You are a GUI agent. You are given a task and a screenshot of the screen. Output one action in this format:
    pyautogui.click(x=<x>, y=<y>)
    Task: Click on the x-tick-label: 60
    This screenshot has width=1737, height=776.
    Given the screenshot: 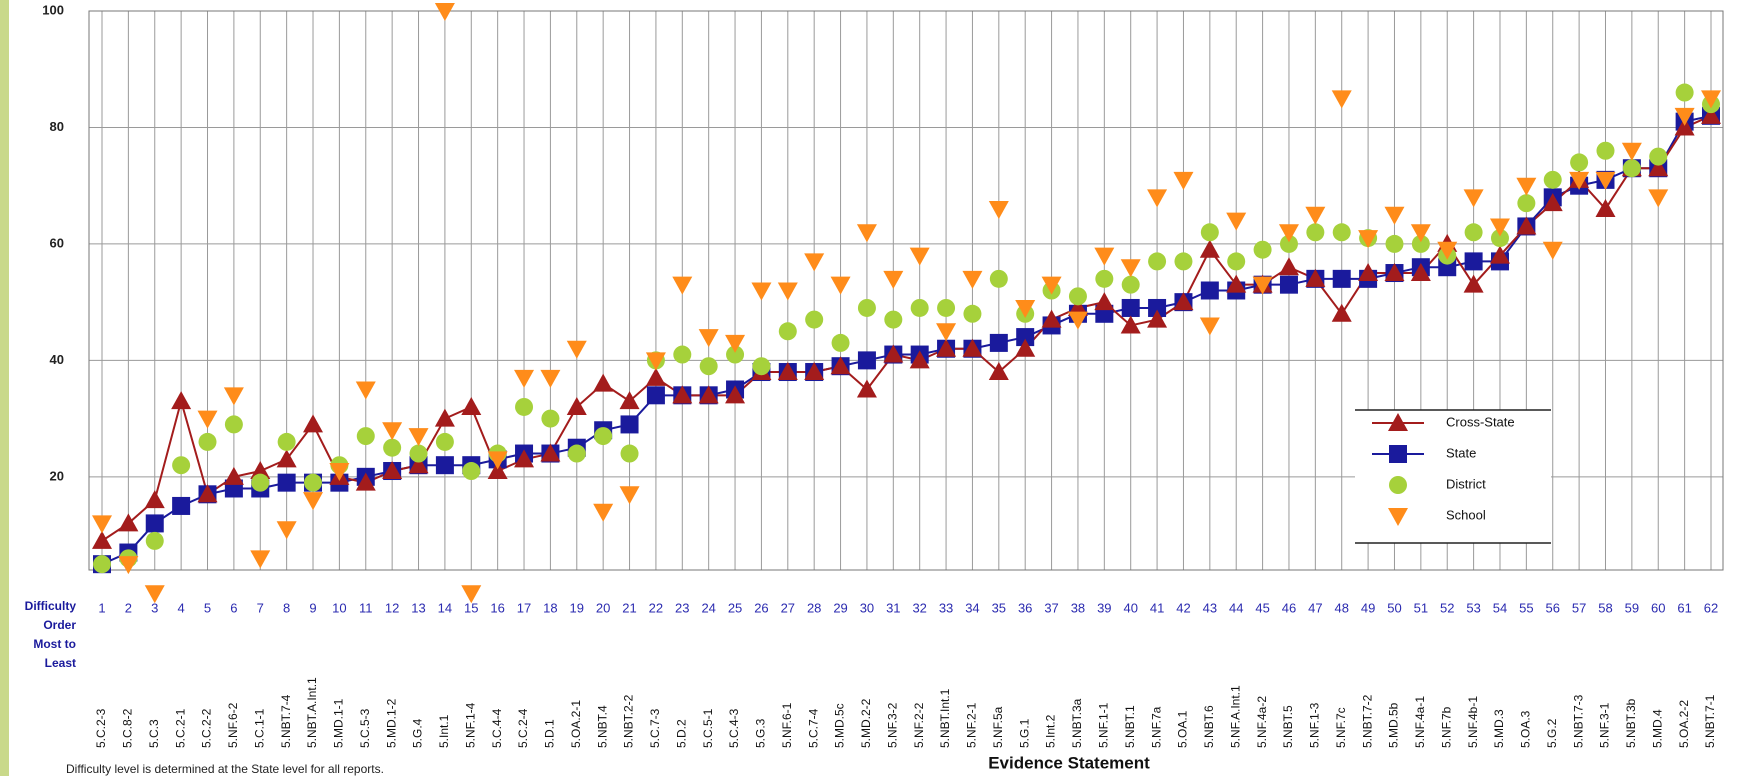 What is the action you would take?
    pyautogui.click(x=1658, y=607)
    